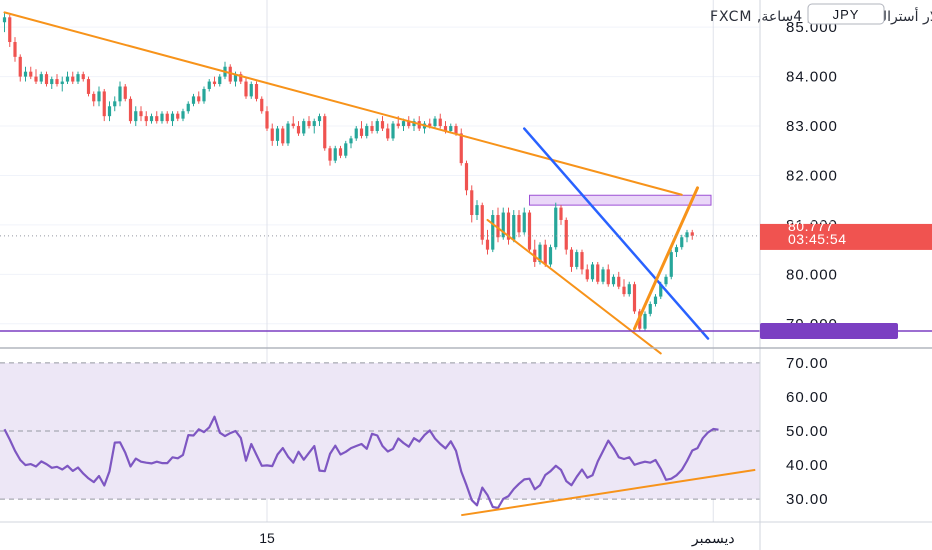 Image resolution: width=932 pixels, height=550 pixels. What do you see at coordinates (666, 258) in the screenshot?
I see `rising-support-line` at bounding box center [666, 258].